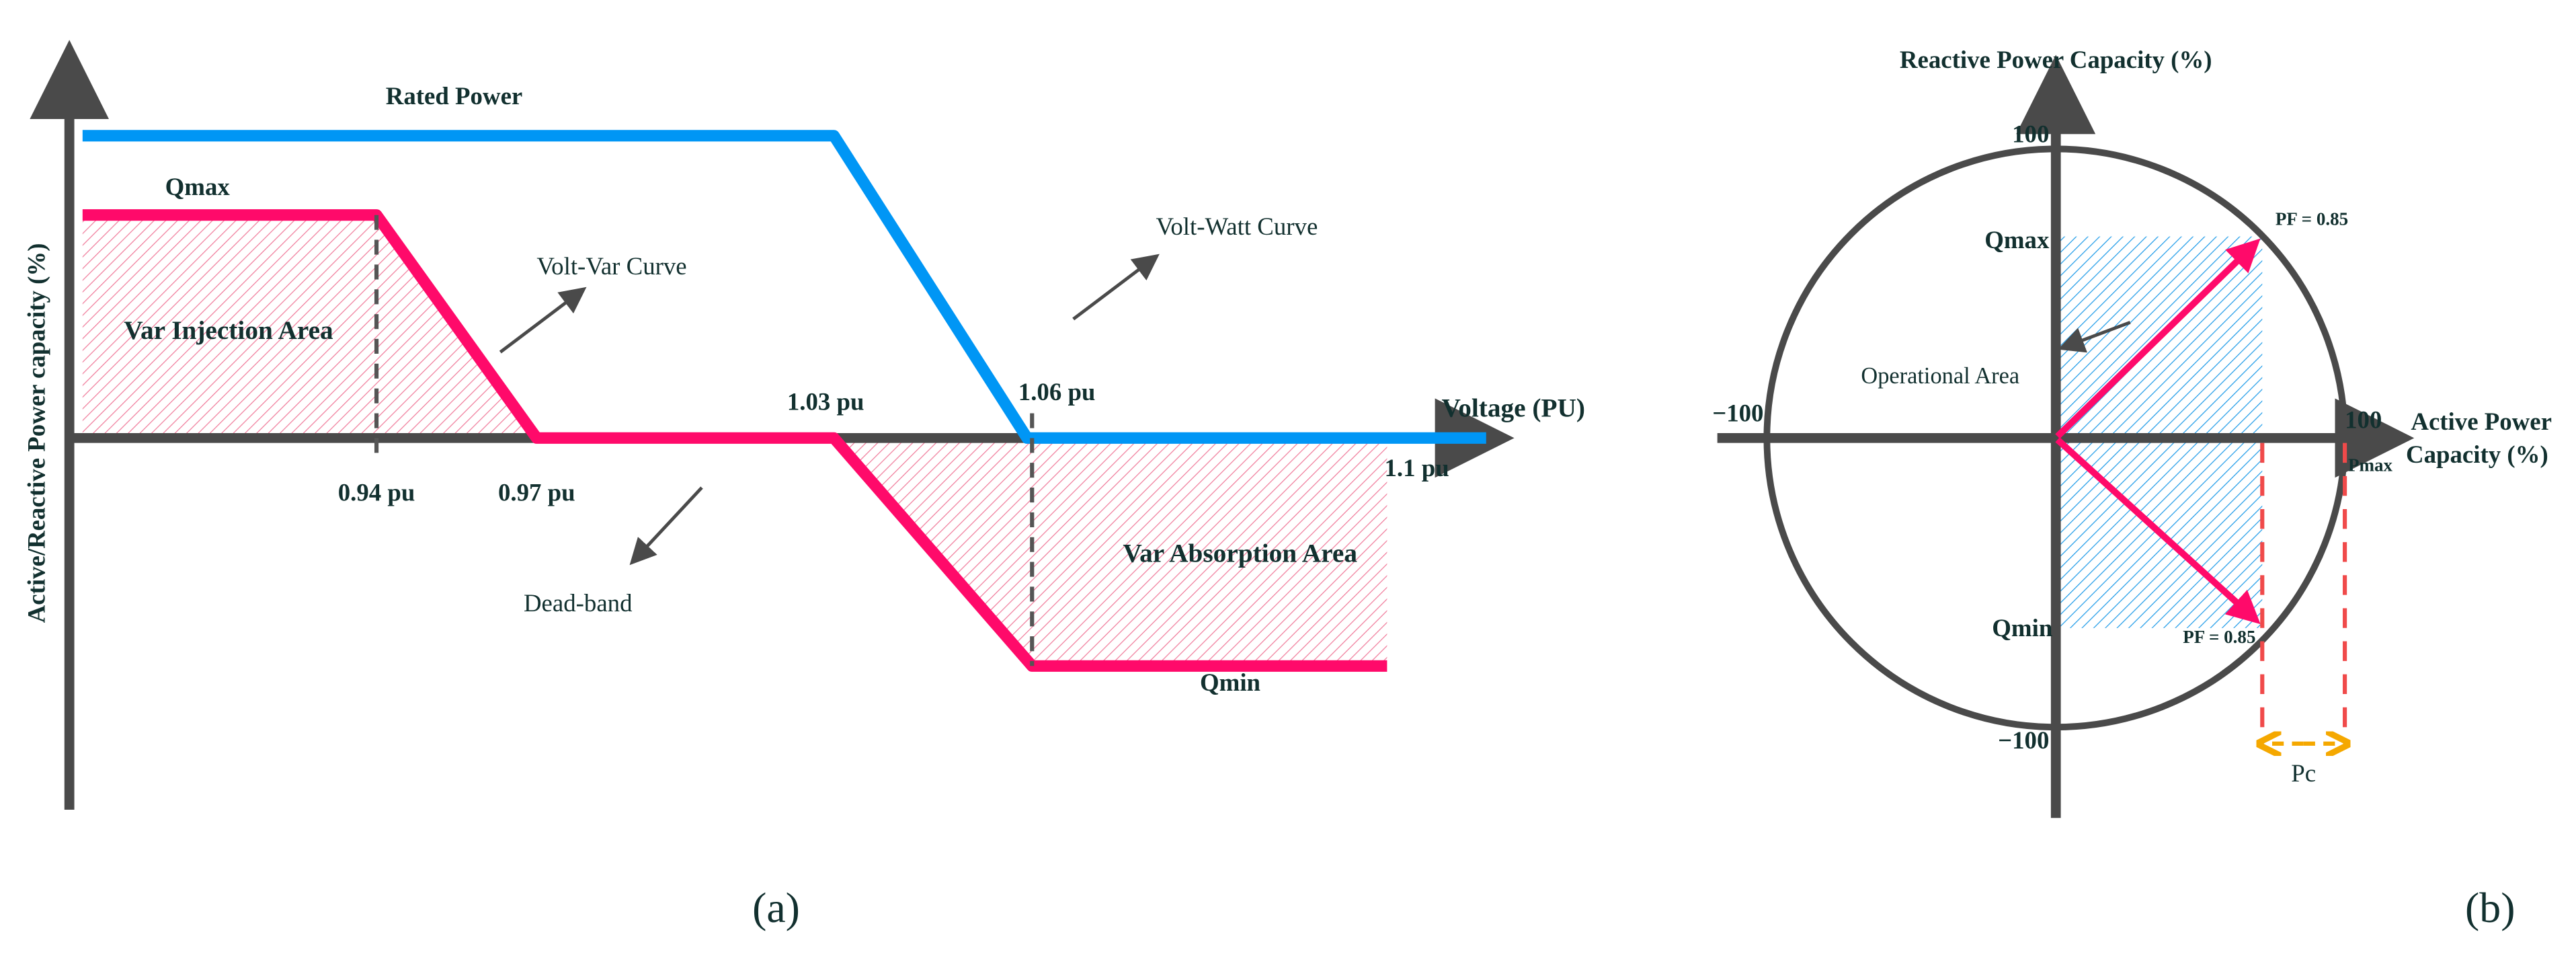 The height and width of the screenshot is (957, 2576). What do you see at coordinates (578, 603) in the screenshot?
I see `dead-band-label: Dead-band` at bounding box center [578, 603].